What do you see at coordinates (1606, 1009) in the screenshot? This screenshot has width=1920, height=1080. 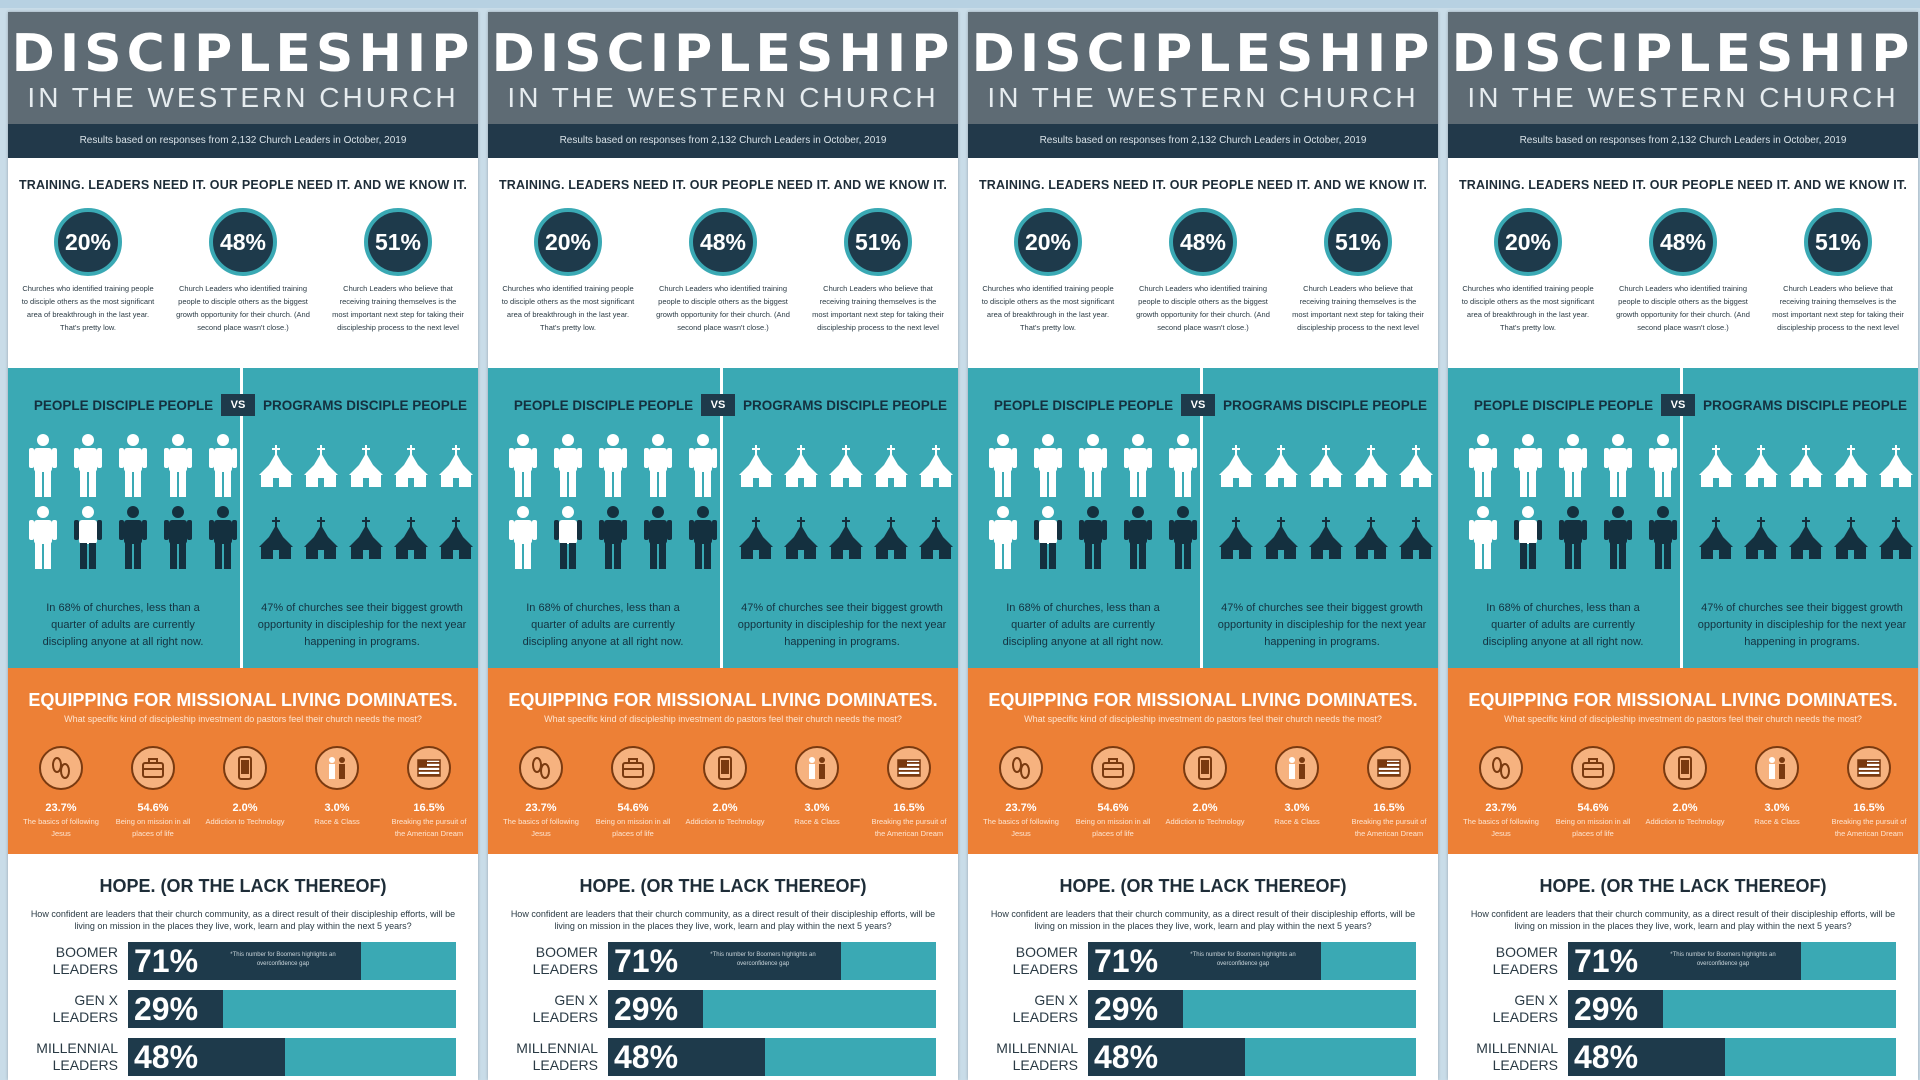 I see `bar-value: 29%` at bounding box center [1606, 1009].